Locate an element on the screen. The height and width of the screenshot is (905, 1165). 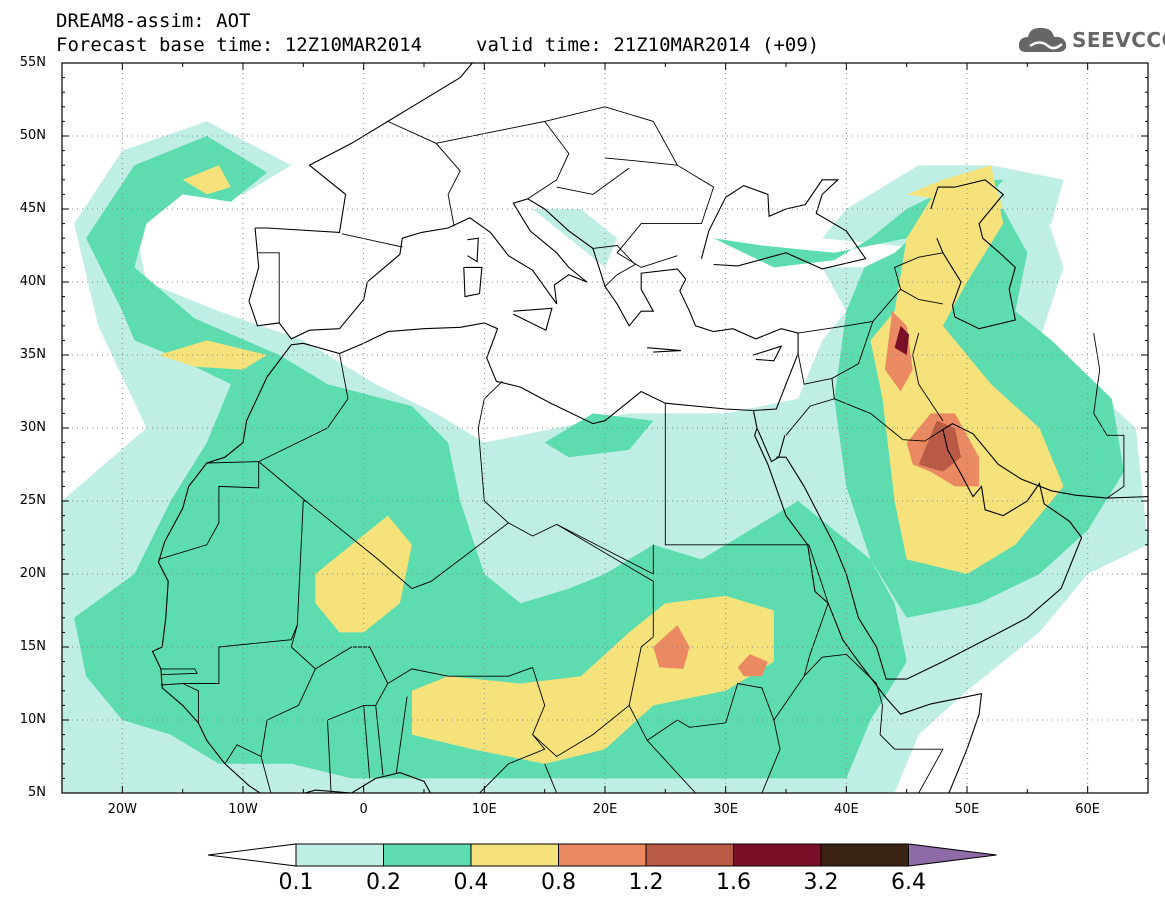
aot-0.8-kordofan is located at coordinates (752, 665).